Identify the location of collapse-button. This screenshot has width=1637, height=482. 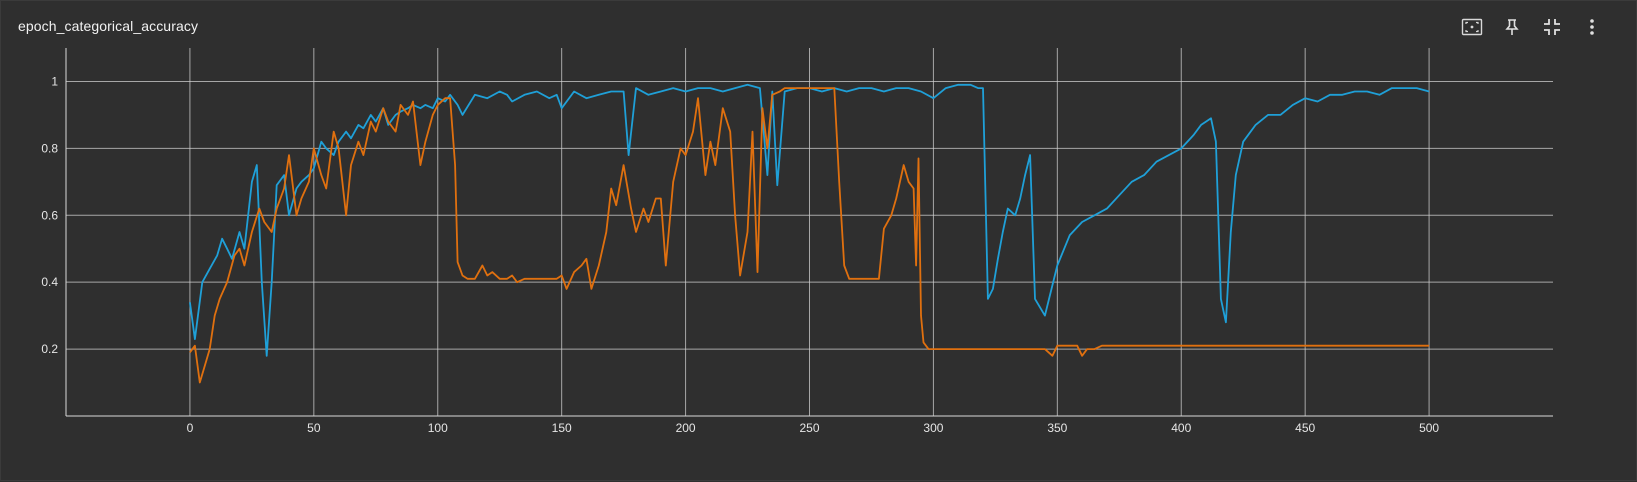
(1552, 27).